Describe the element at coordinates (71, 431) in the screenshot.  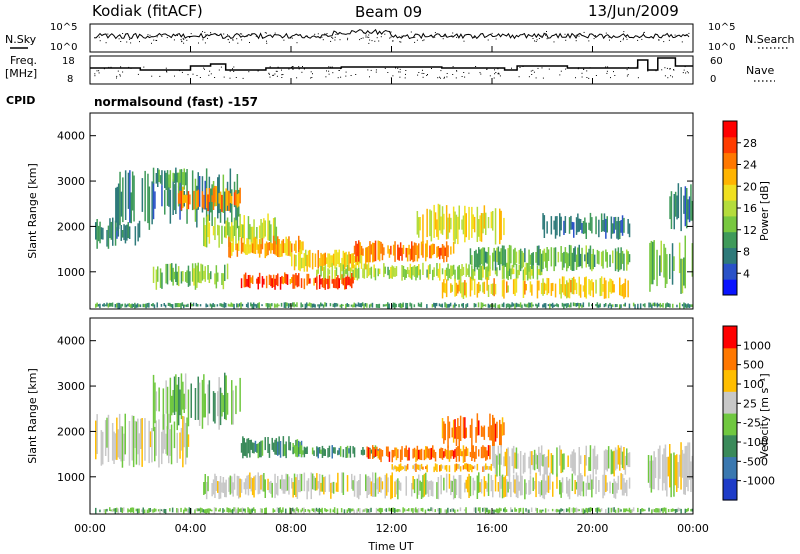
I see `range-tick-label: 2000` at that location.